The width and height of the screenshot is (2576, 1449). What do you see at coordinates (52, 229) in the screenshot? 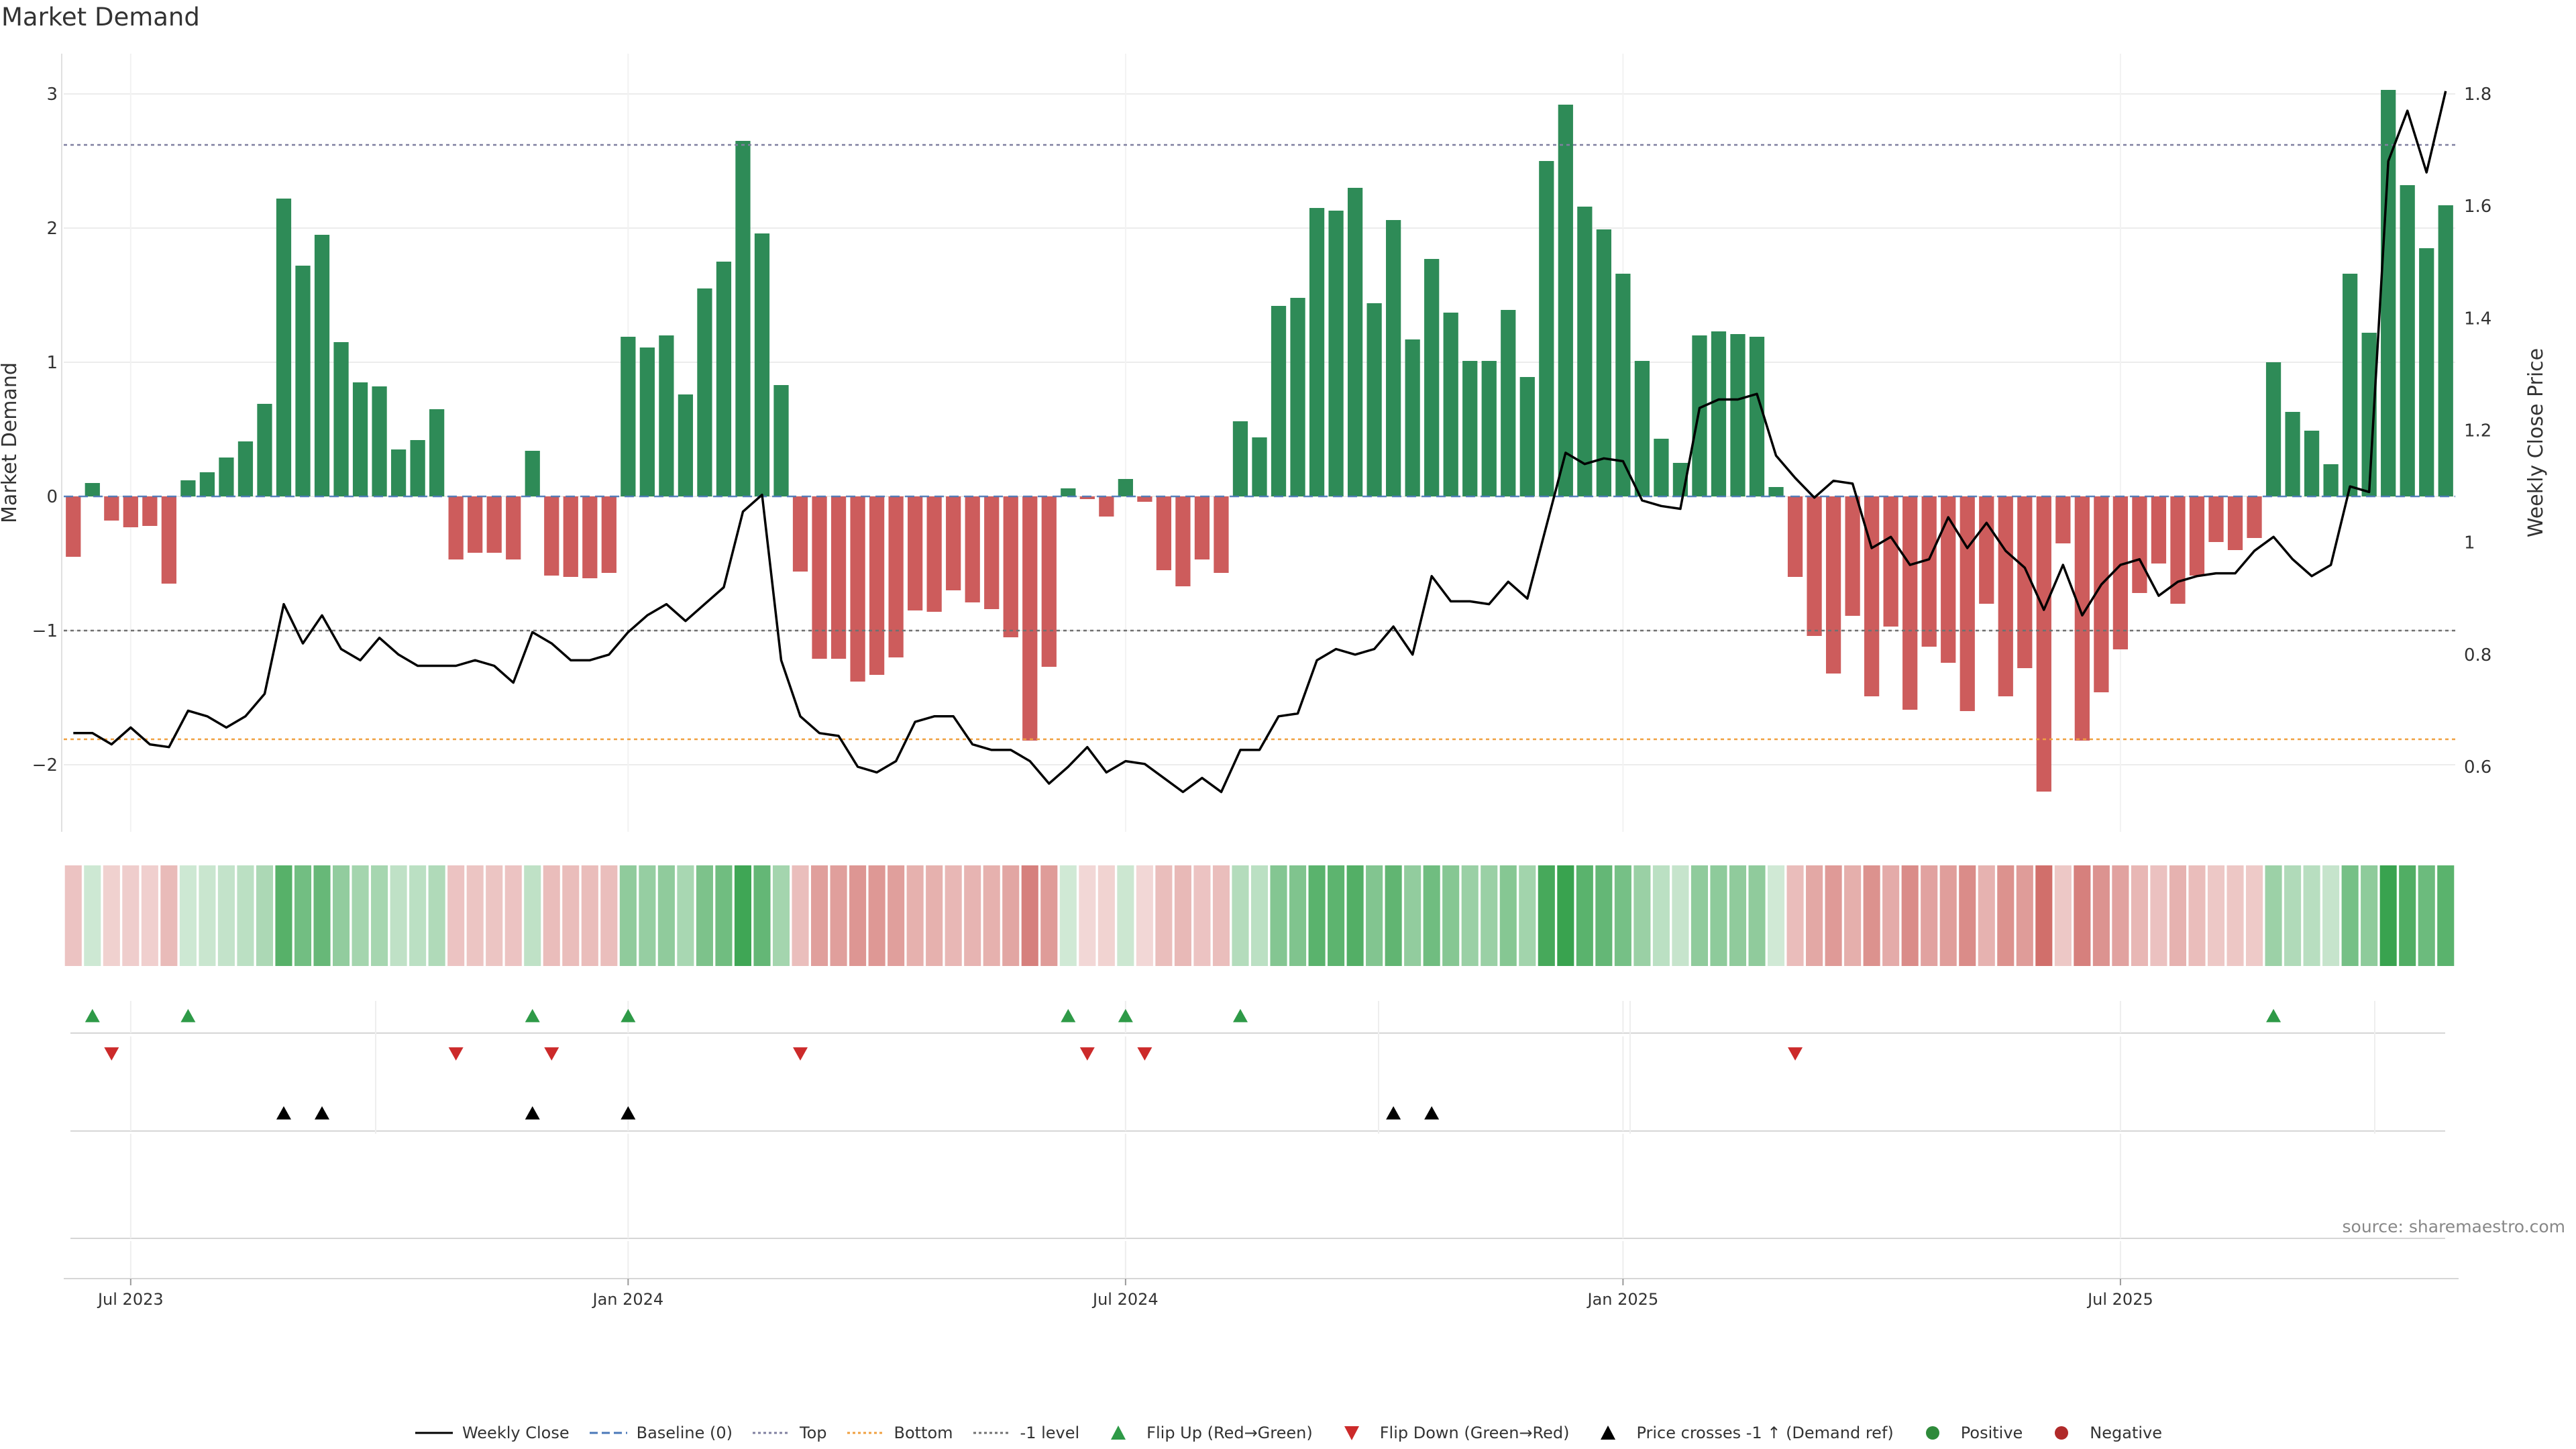
I see `y-tick-label: 2` at bounding box center [52, 229].